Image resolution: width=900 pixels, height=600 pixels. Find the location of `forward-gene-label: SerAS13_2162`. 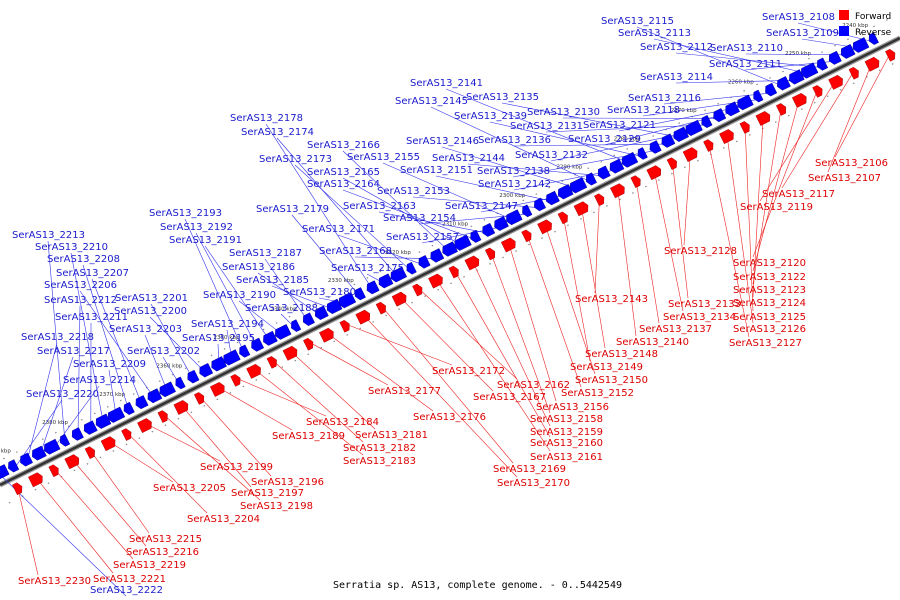

forward-gene-label: SerAS13_2162 is located at coordinates (533, 385).